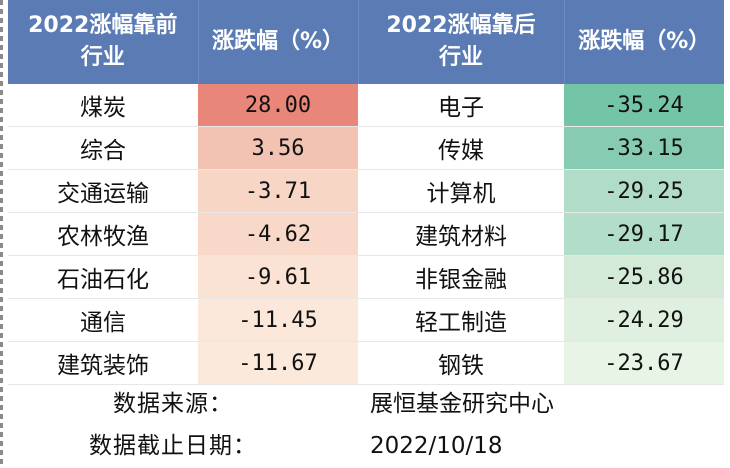  Describe the element at coordinates (103, 25) in the screenshot. I see `header-top-industry-line1: 2022涨幅靠前` at that location.